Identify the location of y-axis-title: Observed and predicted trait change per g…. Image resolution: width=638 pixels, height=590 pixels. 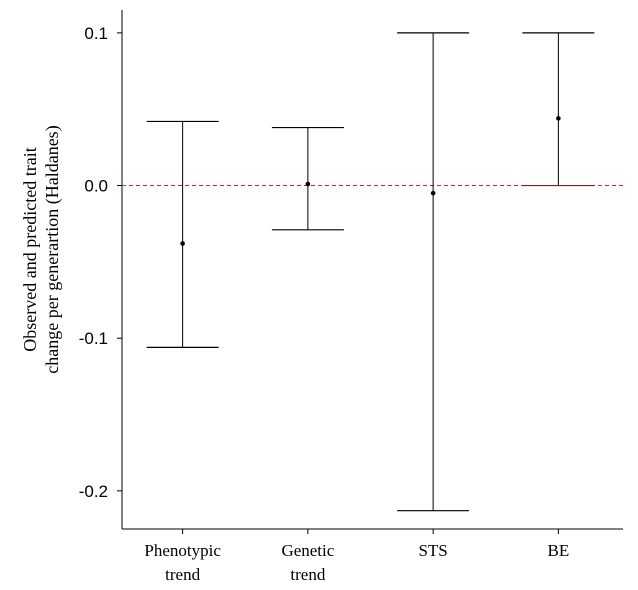
(41, 249).